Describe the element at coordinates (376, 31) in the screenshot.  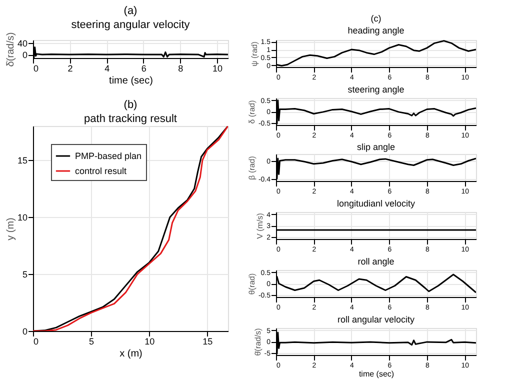
I see `chart-subtitle: heading angle` at that location.